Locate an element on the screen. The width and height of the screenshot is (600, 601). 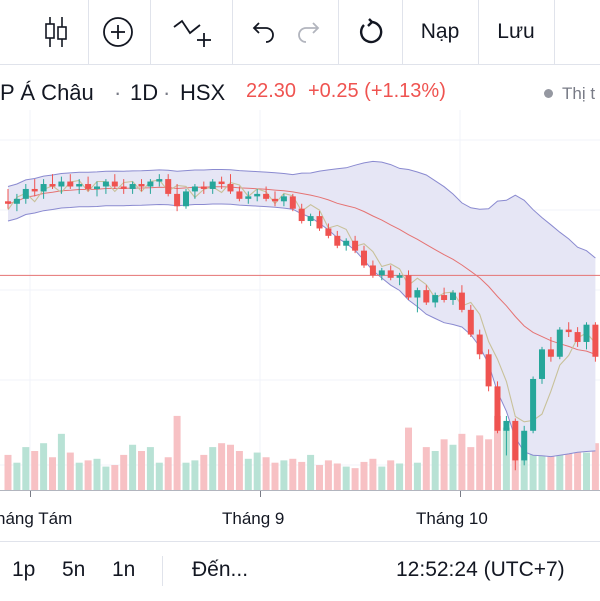
undo-icon is located at coordinates (263, 32).